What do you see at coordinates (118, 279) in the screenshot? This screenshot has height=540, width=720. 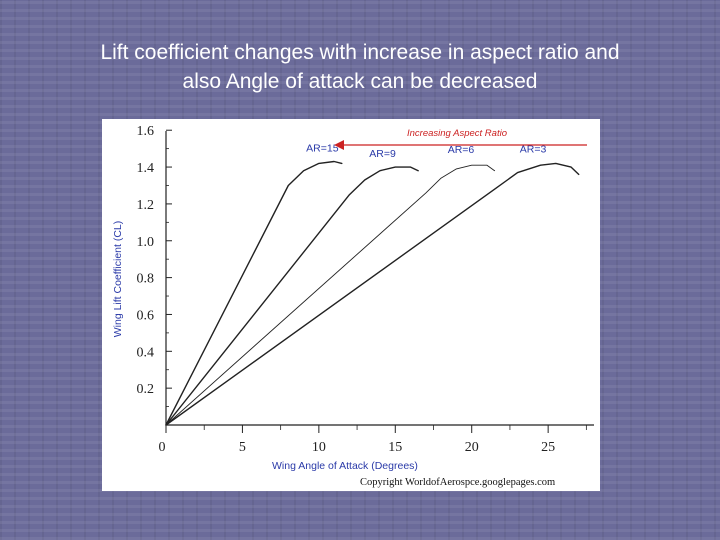 I see `y-axis-title: Wing Lift Coefficient (CL)` at bounding box center [118, 279].